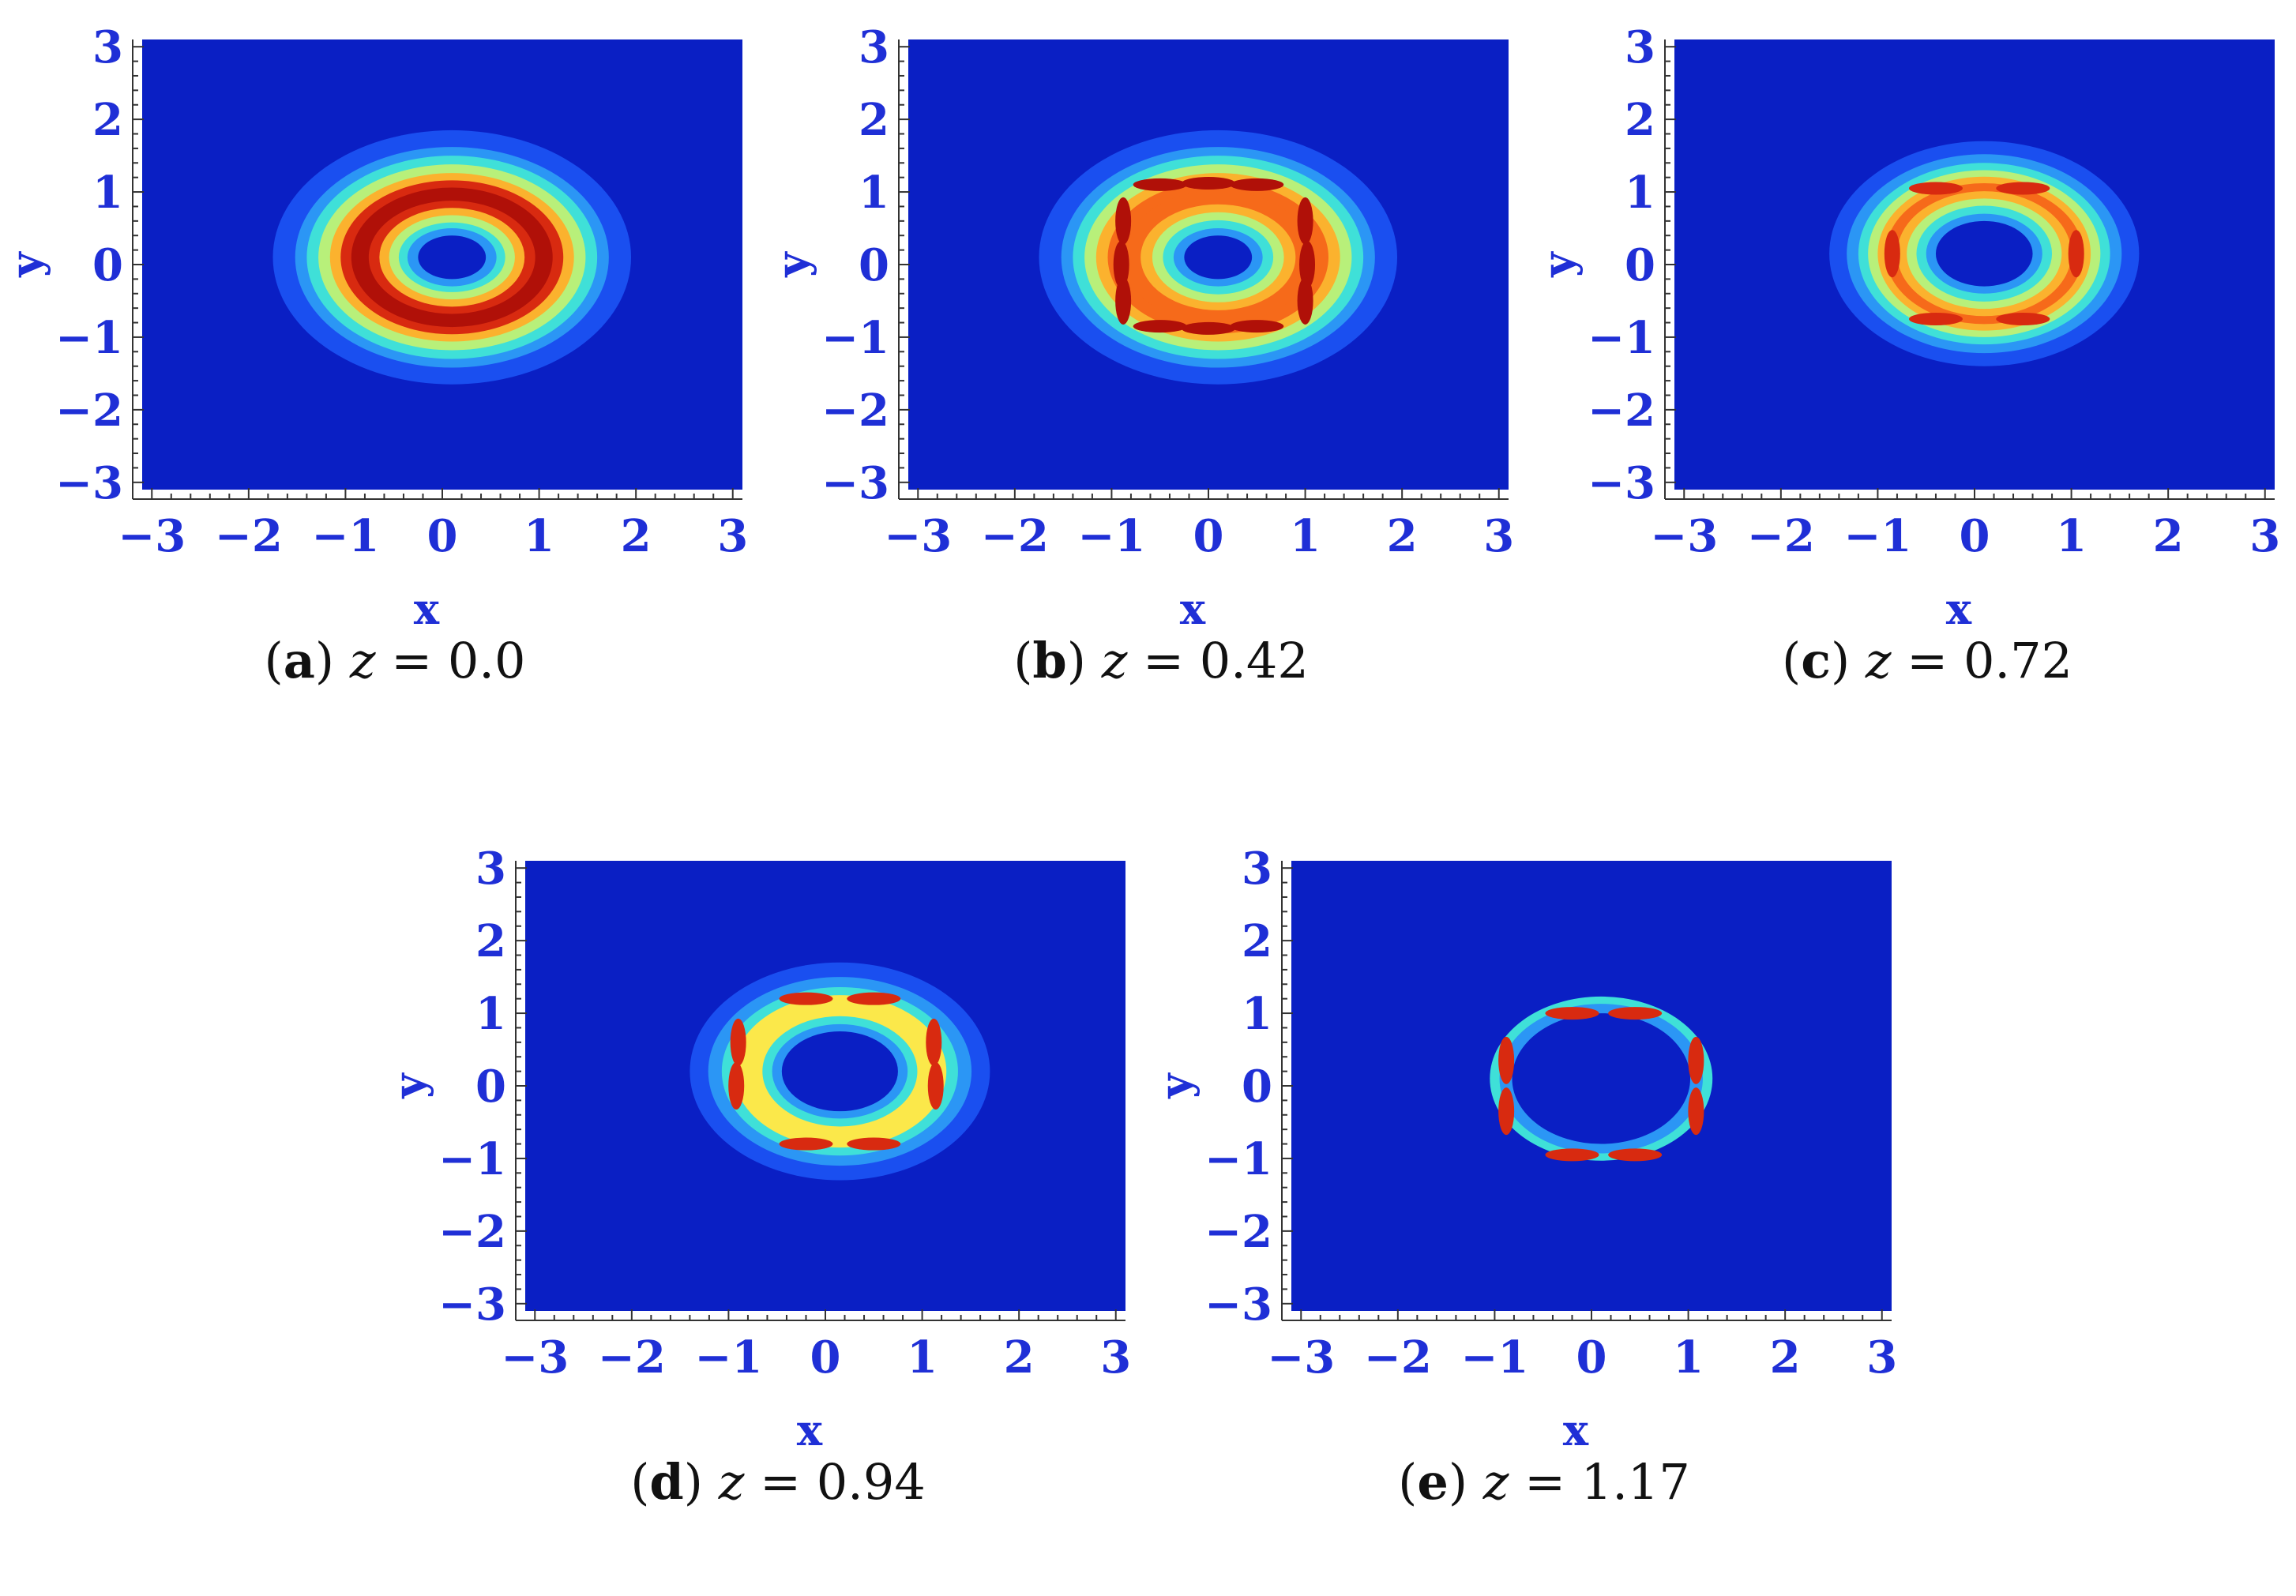  Describe the element at coordinates (923, 1358) in the screenshot. I see `x-tick-label-d: 1` at that location.